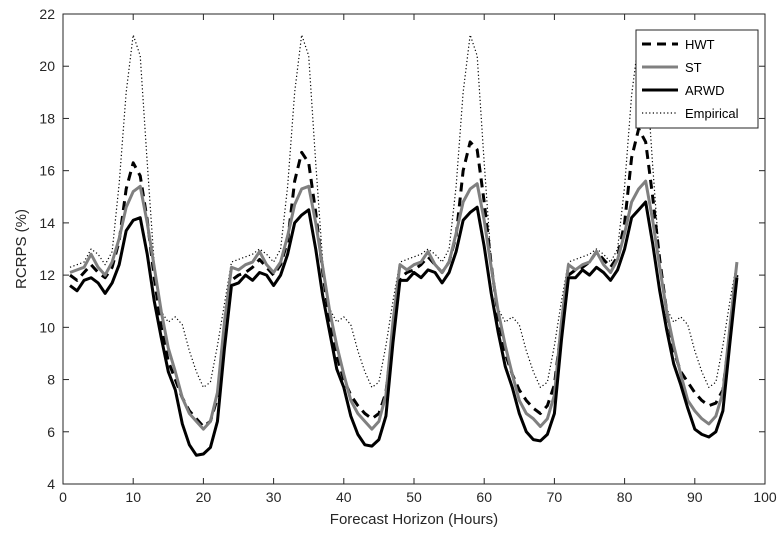 This screenshot has width=784, height=544. What do you see at coordinates (414, 519) in the screenshot?
I see `x-axis-label: Forecast Horizon (Hours)` at bounding box center [414, 519].